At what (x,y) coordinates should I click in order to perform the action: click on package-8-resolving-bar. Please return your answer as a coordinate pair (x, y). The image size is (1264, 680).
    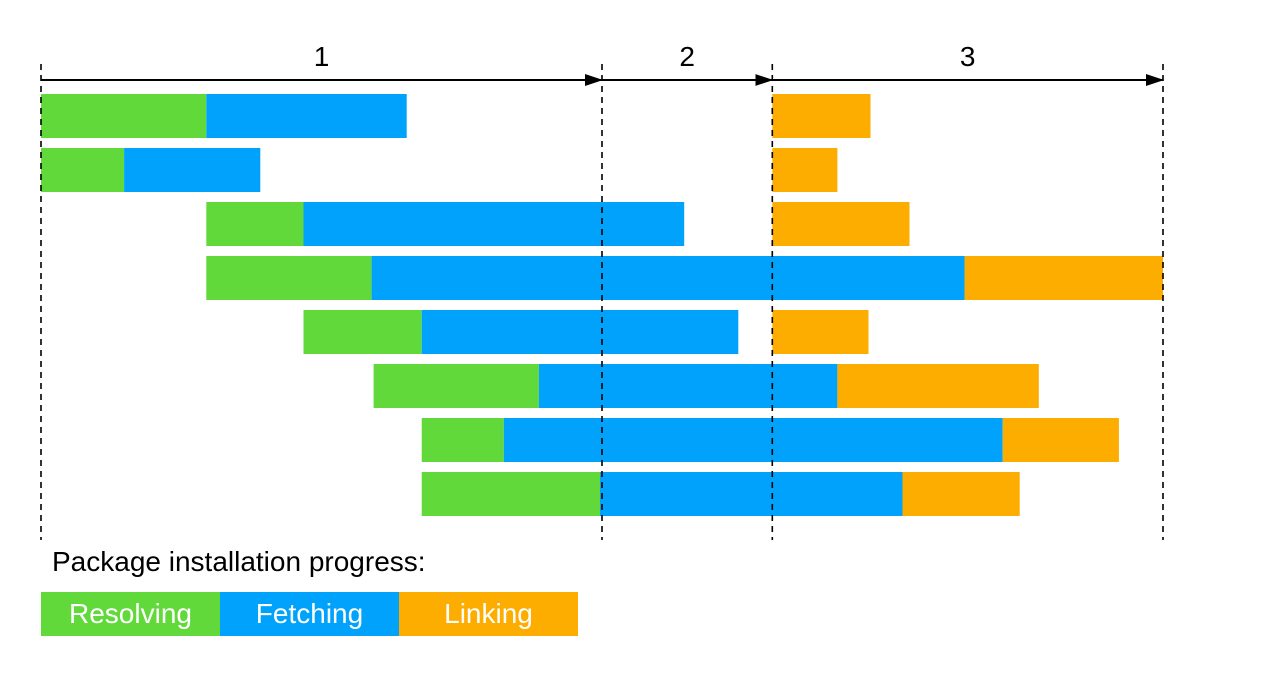
    Looking at the image, I should click on (510, 494).